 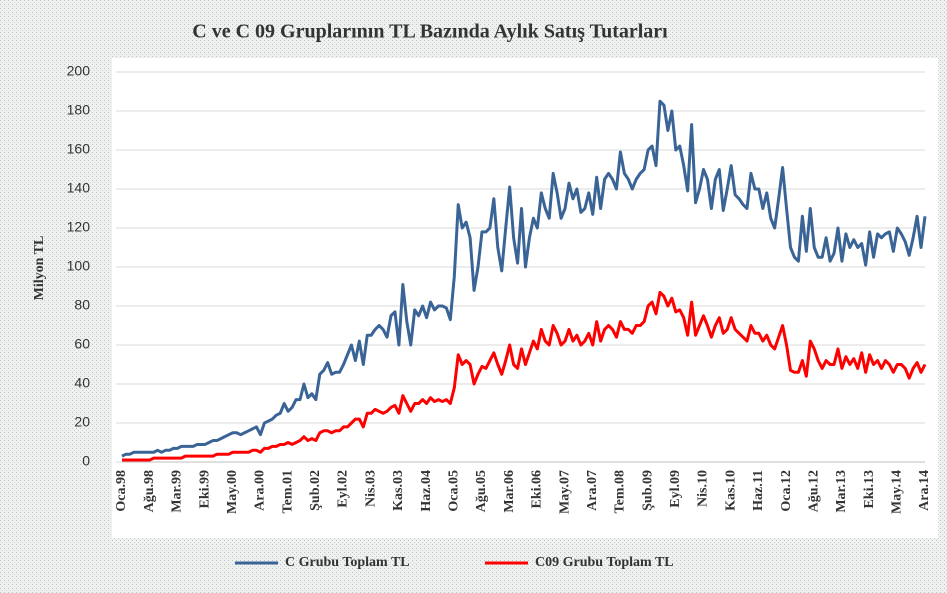 What do you see at coordinates (426, 491) in the screenshot?
I see `x-tick-label: Haz.04` at bounding box center [426, 491].